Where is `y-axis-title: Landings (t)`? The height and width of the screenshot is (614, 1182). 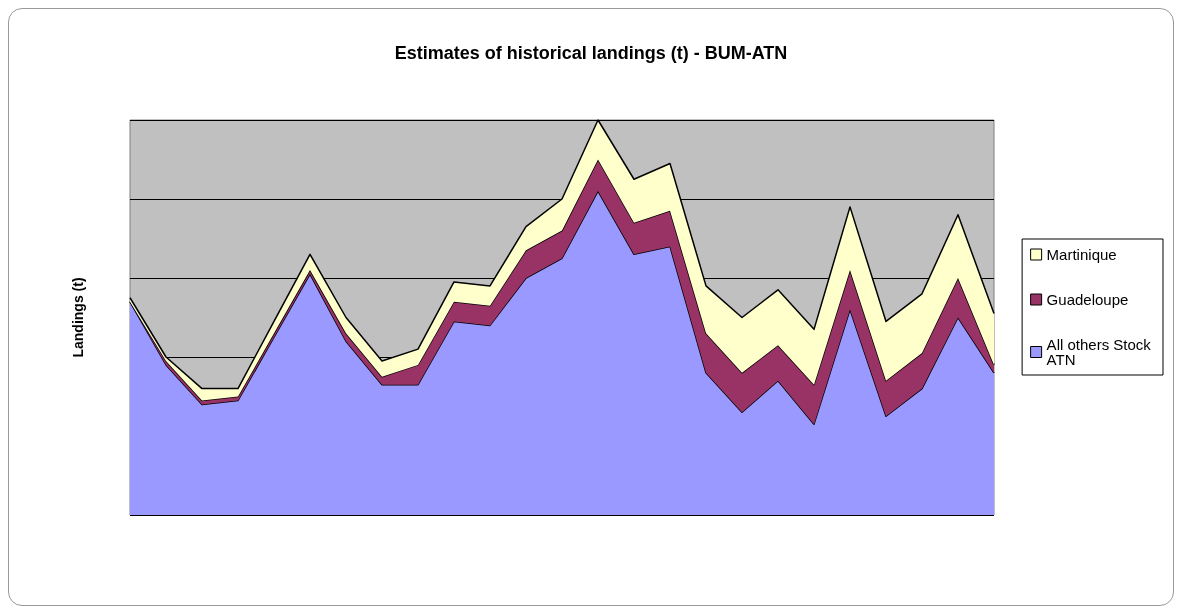
y-axis-title: Landings (t) is located at coordinates (78, 317).